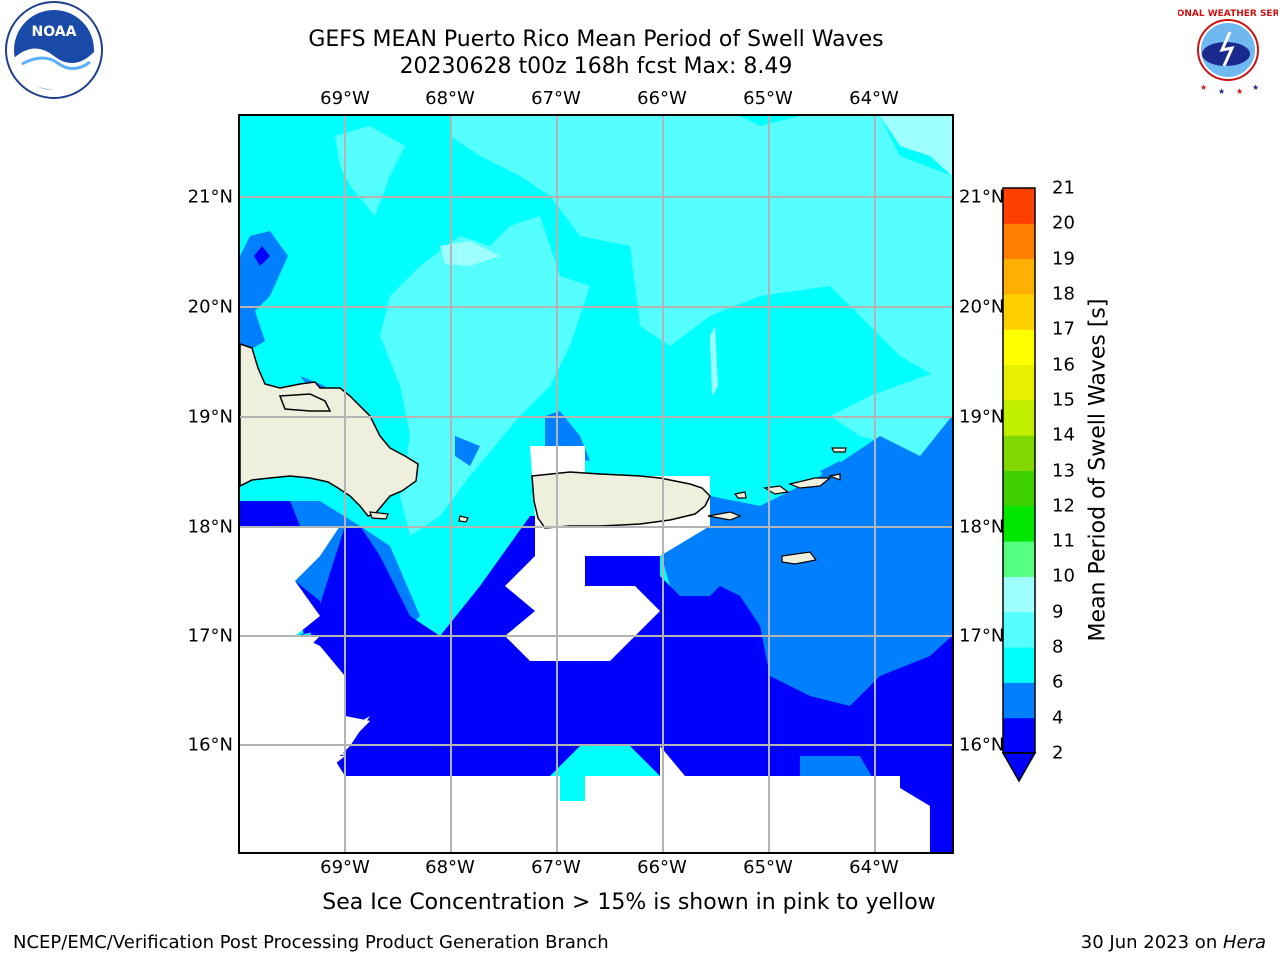 This screenshot has height=960, width=1280. What do you see at coordinates (1019, 767) in the screenshot?
I see `colorbar-extend-arrow` at bounding box center [1019, 767].